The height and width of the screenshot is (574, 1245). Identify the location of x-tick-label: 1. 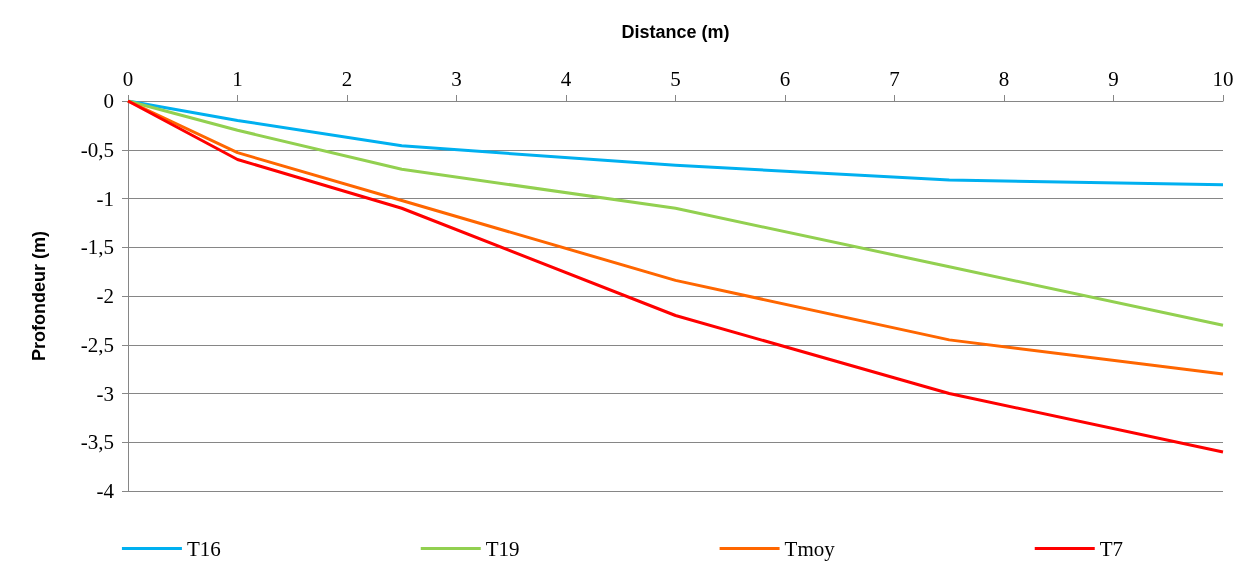
(237, 78).